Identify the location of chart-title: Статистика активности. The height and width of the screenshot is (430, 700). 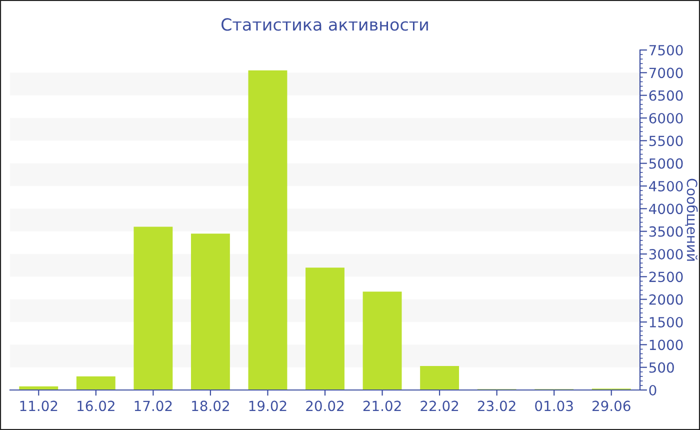
(325, 24).